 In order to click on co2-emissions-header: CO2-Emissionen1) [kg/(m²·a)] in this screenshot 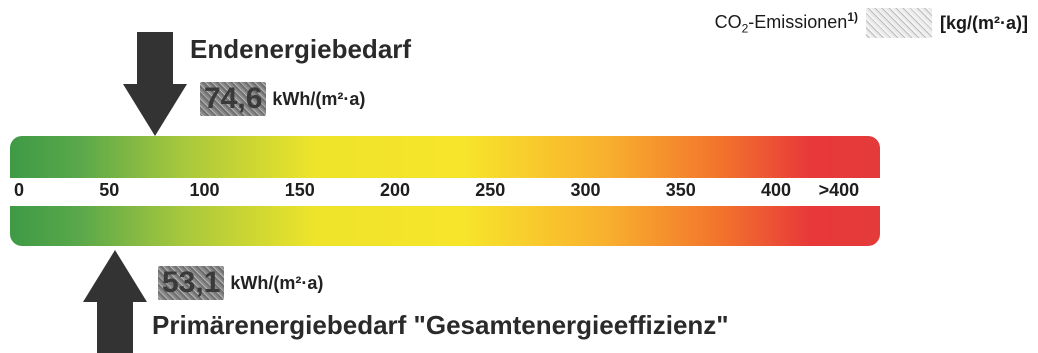, I will do `click(871, 23)`.